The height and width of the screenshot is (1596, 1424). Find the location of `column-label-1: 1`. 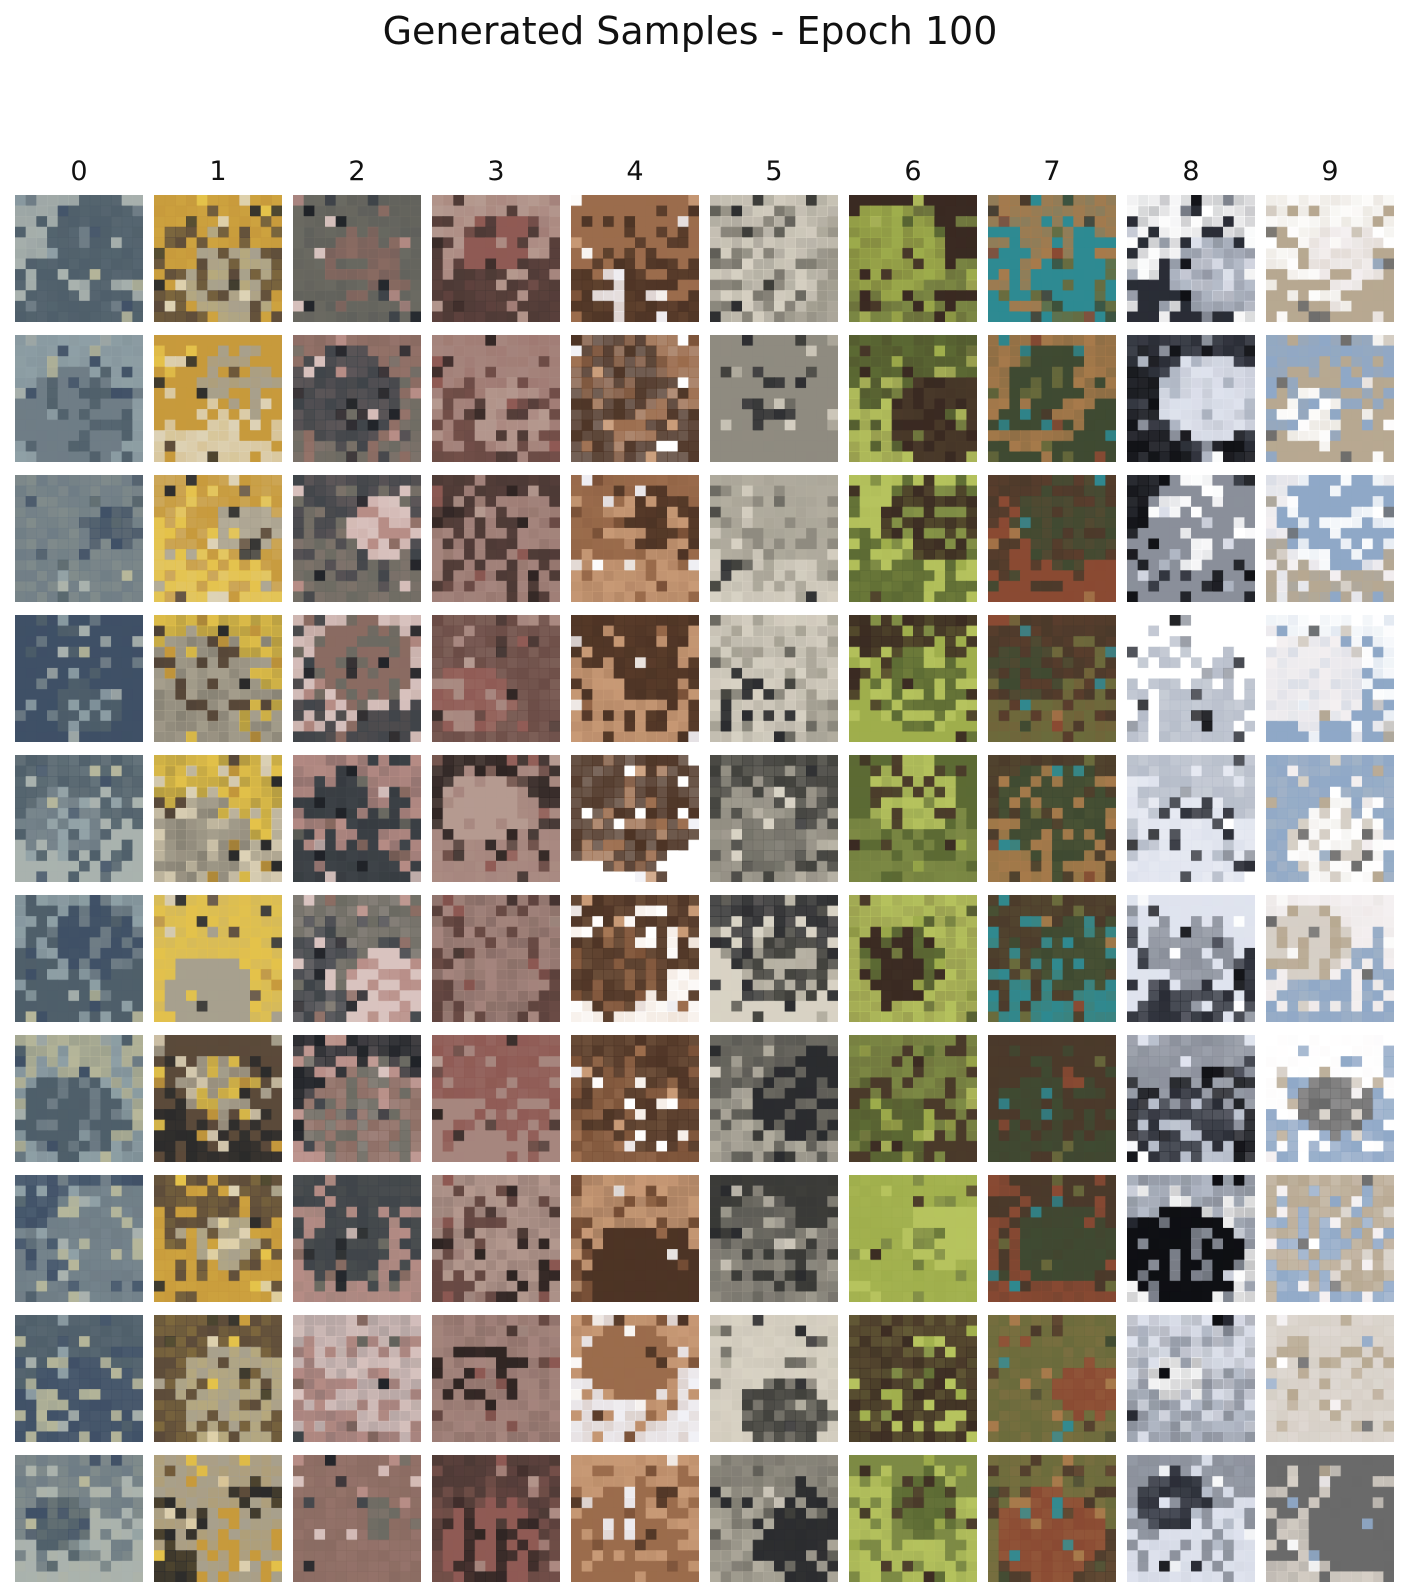

column-label-1: 1 is located at coordinates (218, 171).